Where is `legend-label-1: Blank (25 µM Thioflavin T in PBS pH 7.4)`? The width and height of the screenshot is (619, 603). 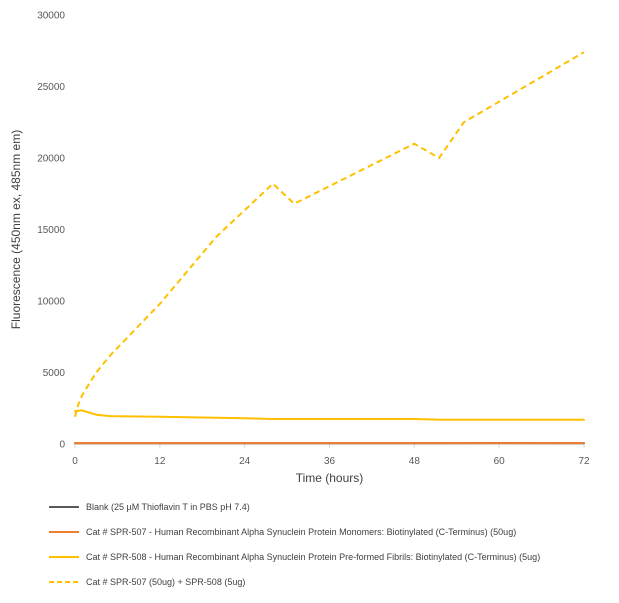
legend-label-1: Blank (25 µM Thioflavin T in PBS pH 7.4) is located at coordinates (168, 507).